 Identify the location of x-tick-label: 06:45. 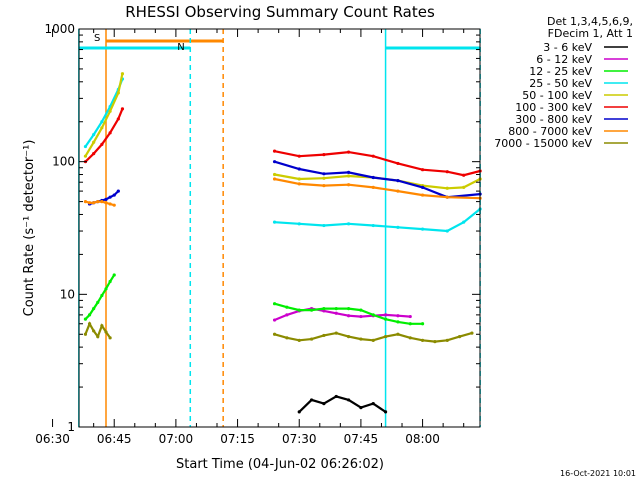
(114, 439).